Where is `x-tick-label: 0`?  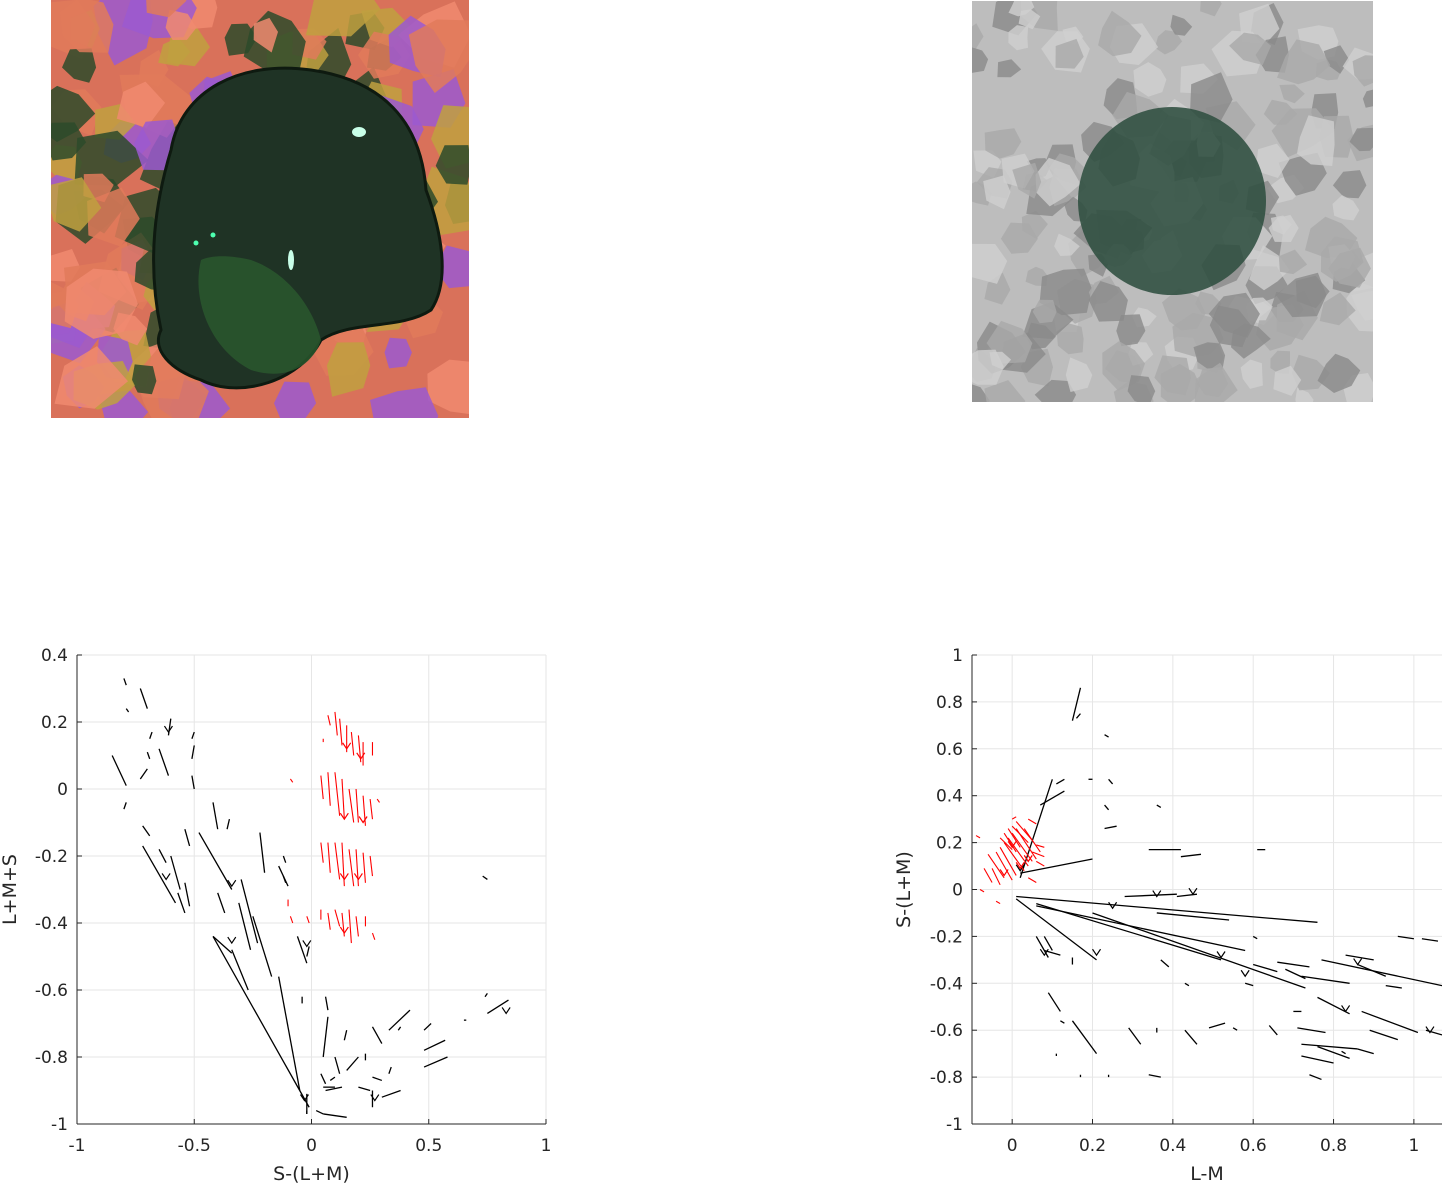 x-tick-label: 0 is located at coordinates (311, 1146).